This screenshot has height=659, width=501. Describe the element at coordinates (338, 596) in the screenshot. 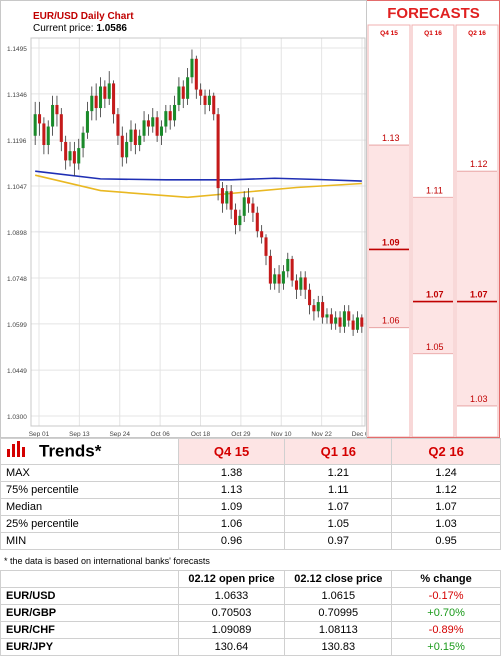

I see `fx-close-price: 1.0615` at that location.